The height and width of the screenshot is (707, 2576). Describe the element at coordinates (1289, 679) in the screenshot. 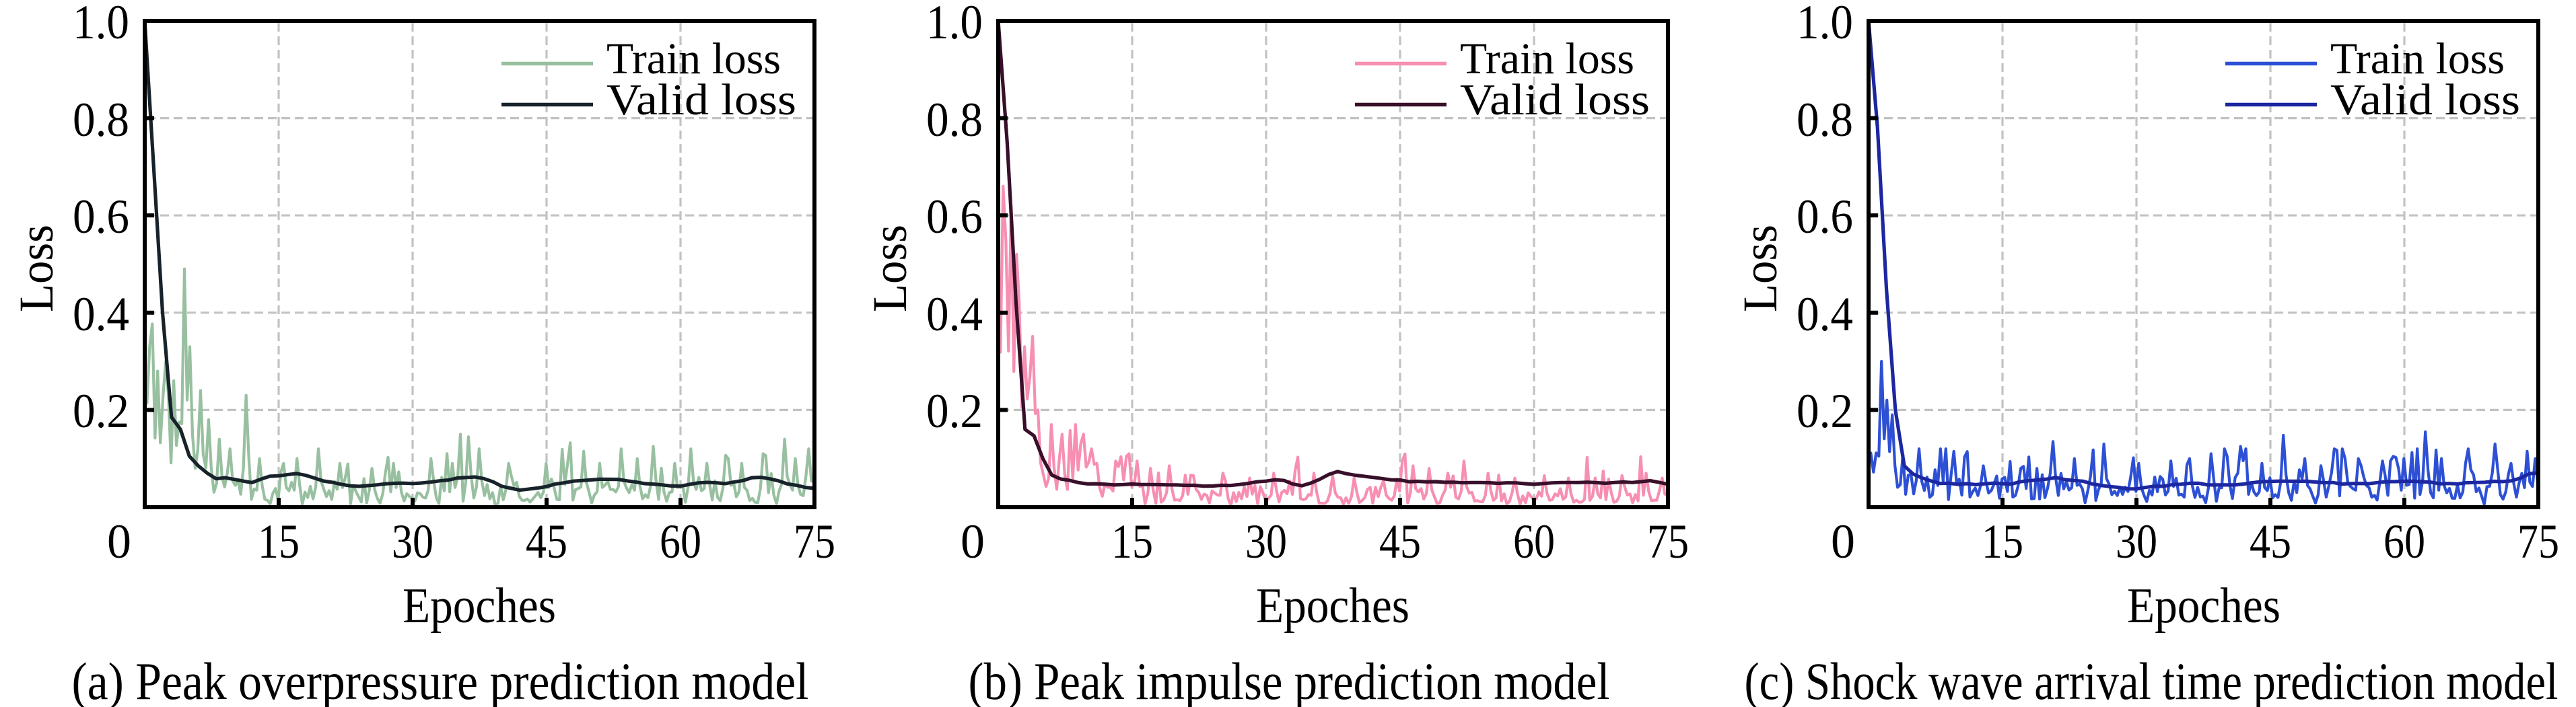

I see `svg-text:(b) Peak impulse prediction mo: (b) Peak impulse prediction model` at that location.